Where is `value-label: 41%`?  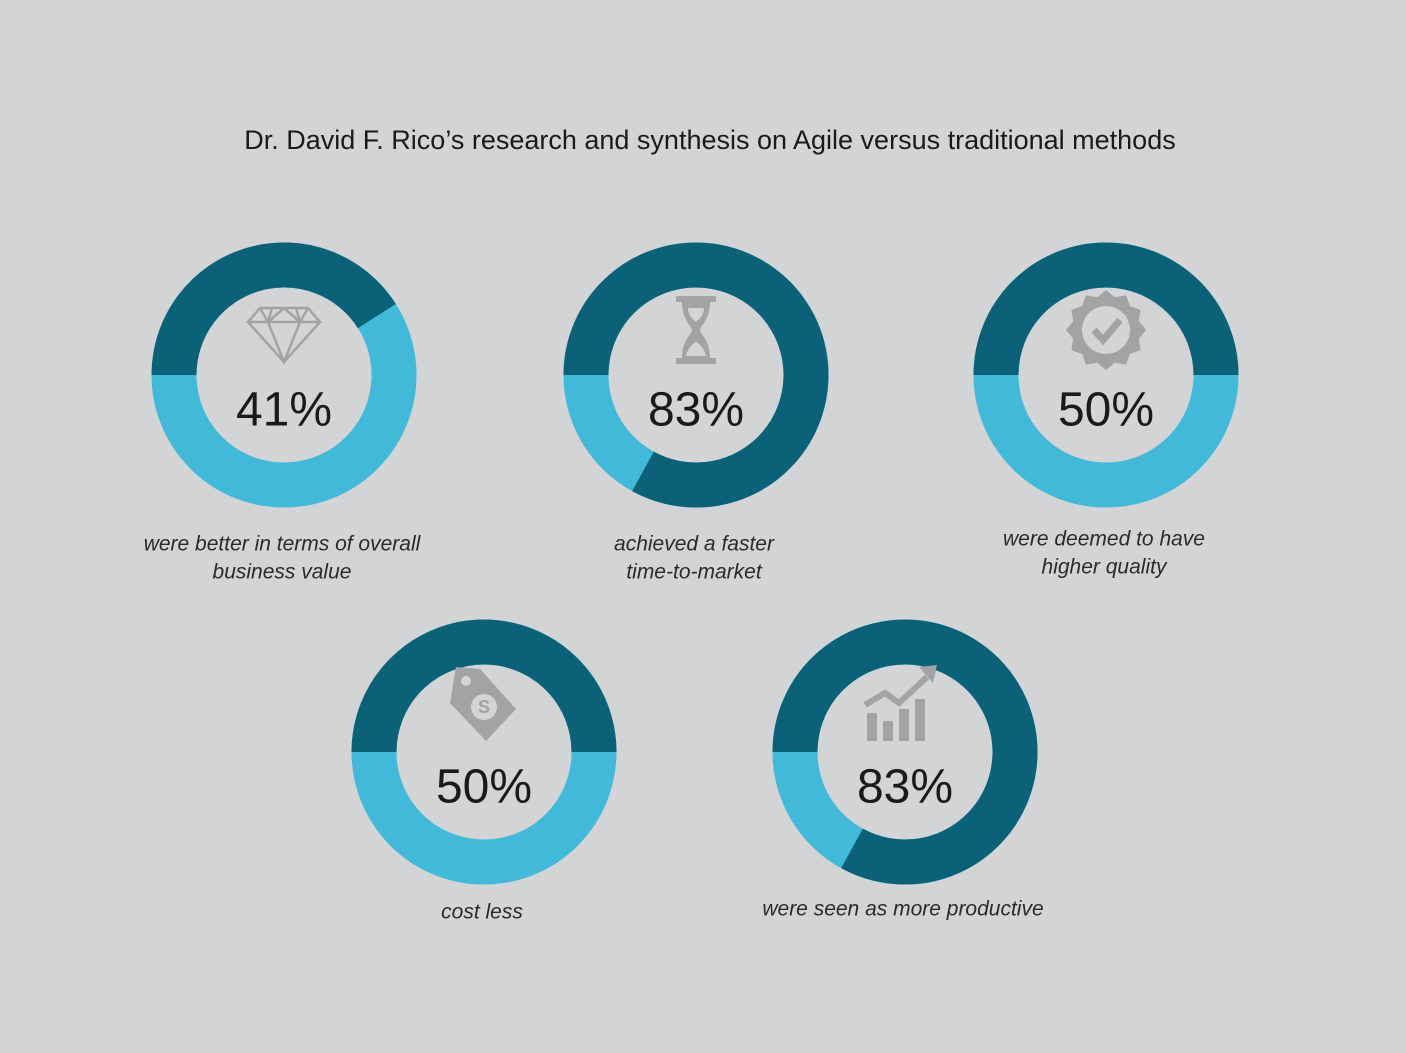
value-label: 41% is located at coordinates (284, 410).